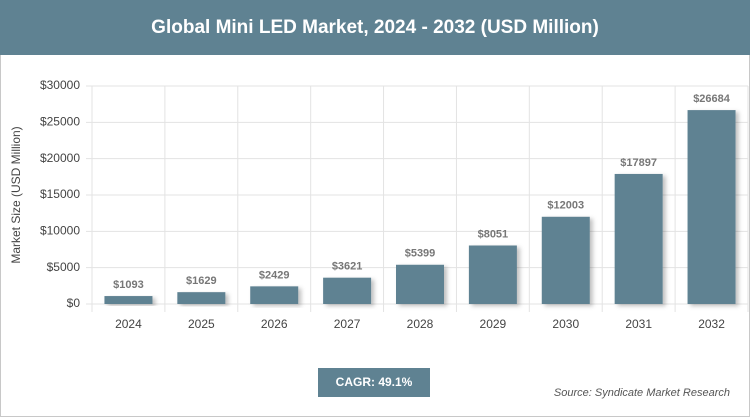 The height and width of the screenshot is (417, 750). Describe the element at coordinates (60, 122) in the screenshot. I see `y-tick-label: $25000` at that location.